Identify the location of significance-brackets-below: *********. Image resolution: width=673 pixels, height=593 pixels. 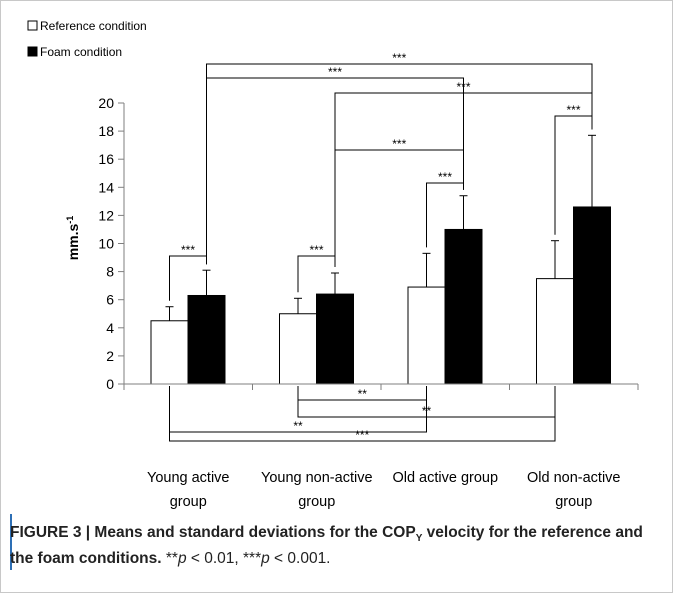
(362, 414).